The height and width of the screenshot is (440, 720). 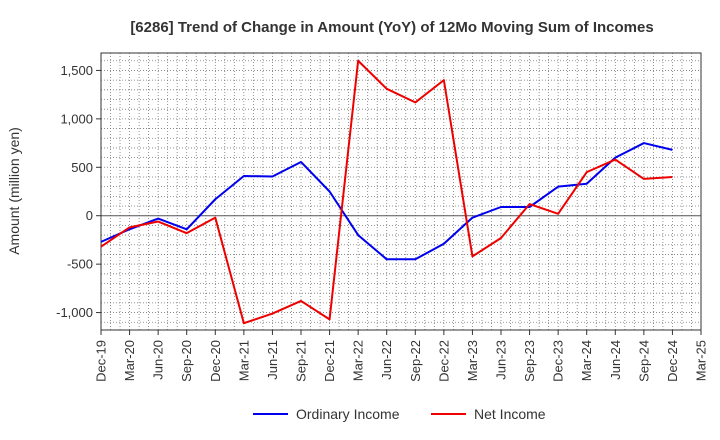 What do you see at coordinates (615, 360) in the screenshot?
I see `x-tick-label: Jun-24` at bounding box center [615, 360].